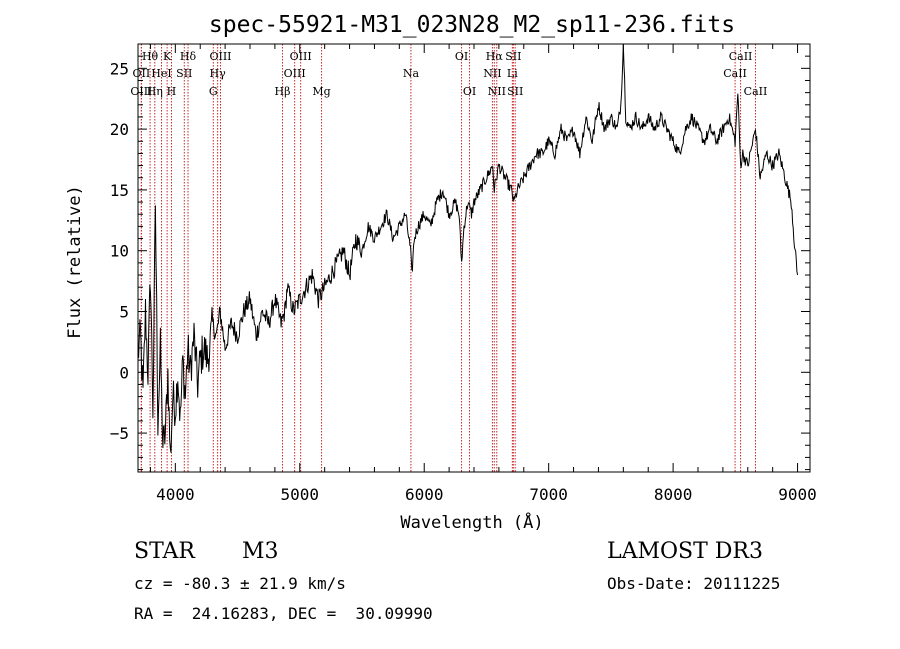  What do you see at coordinates (218, 73) in the screenshot?
I see `emission-line-label: Hγ` at bounding box center [218, 73].